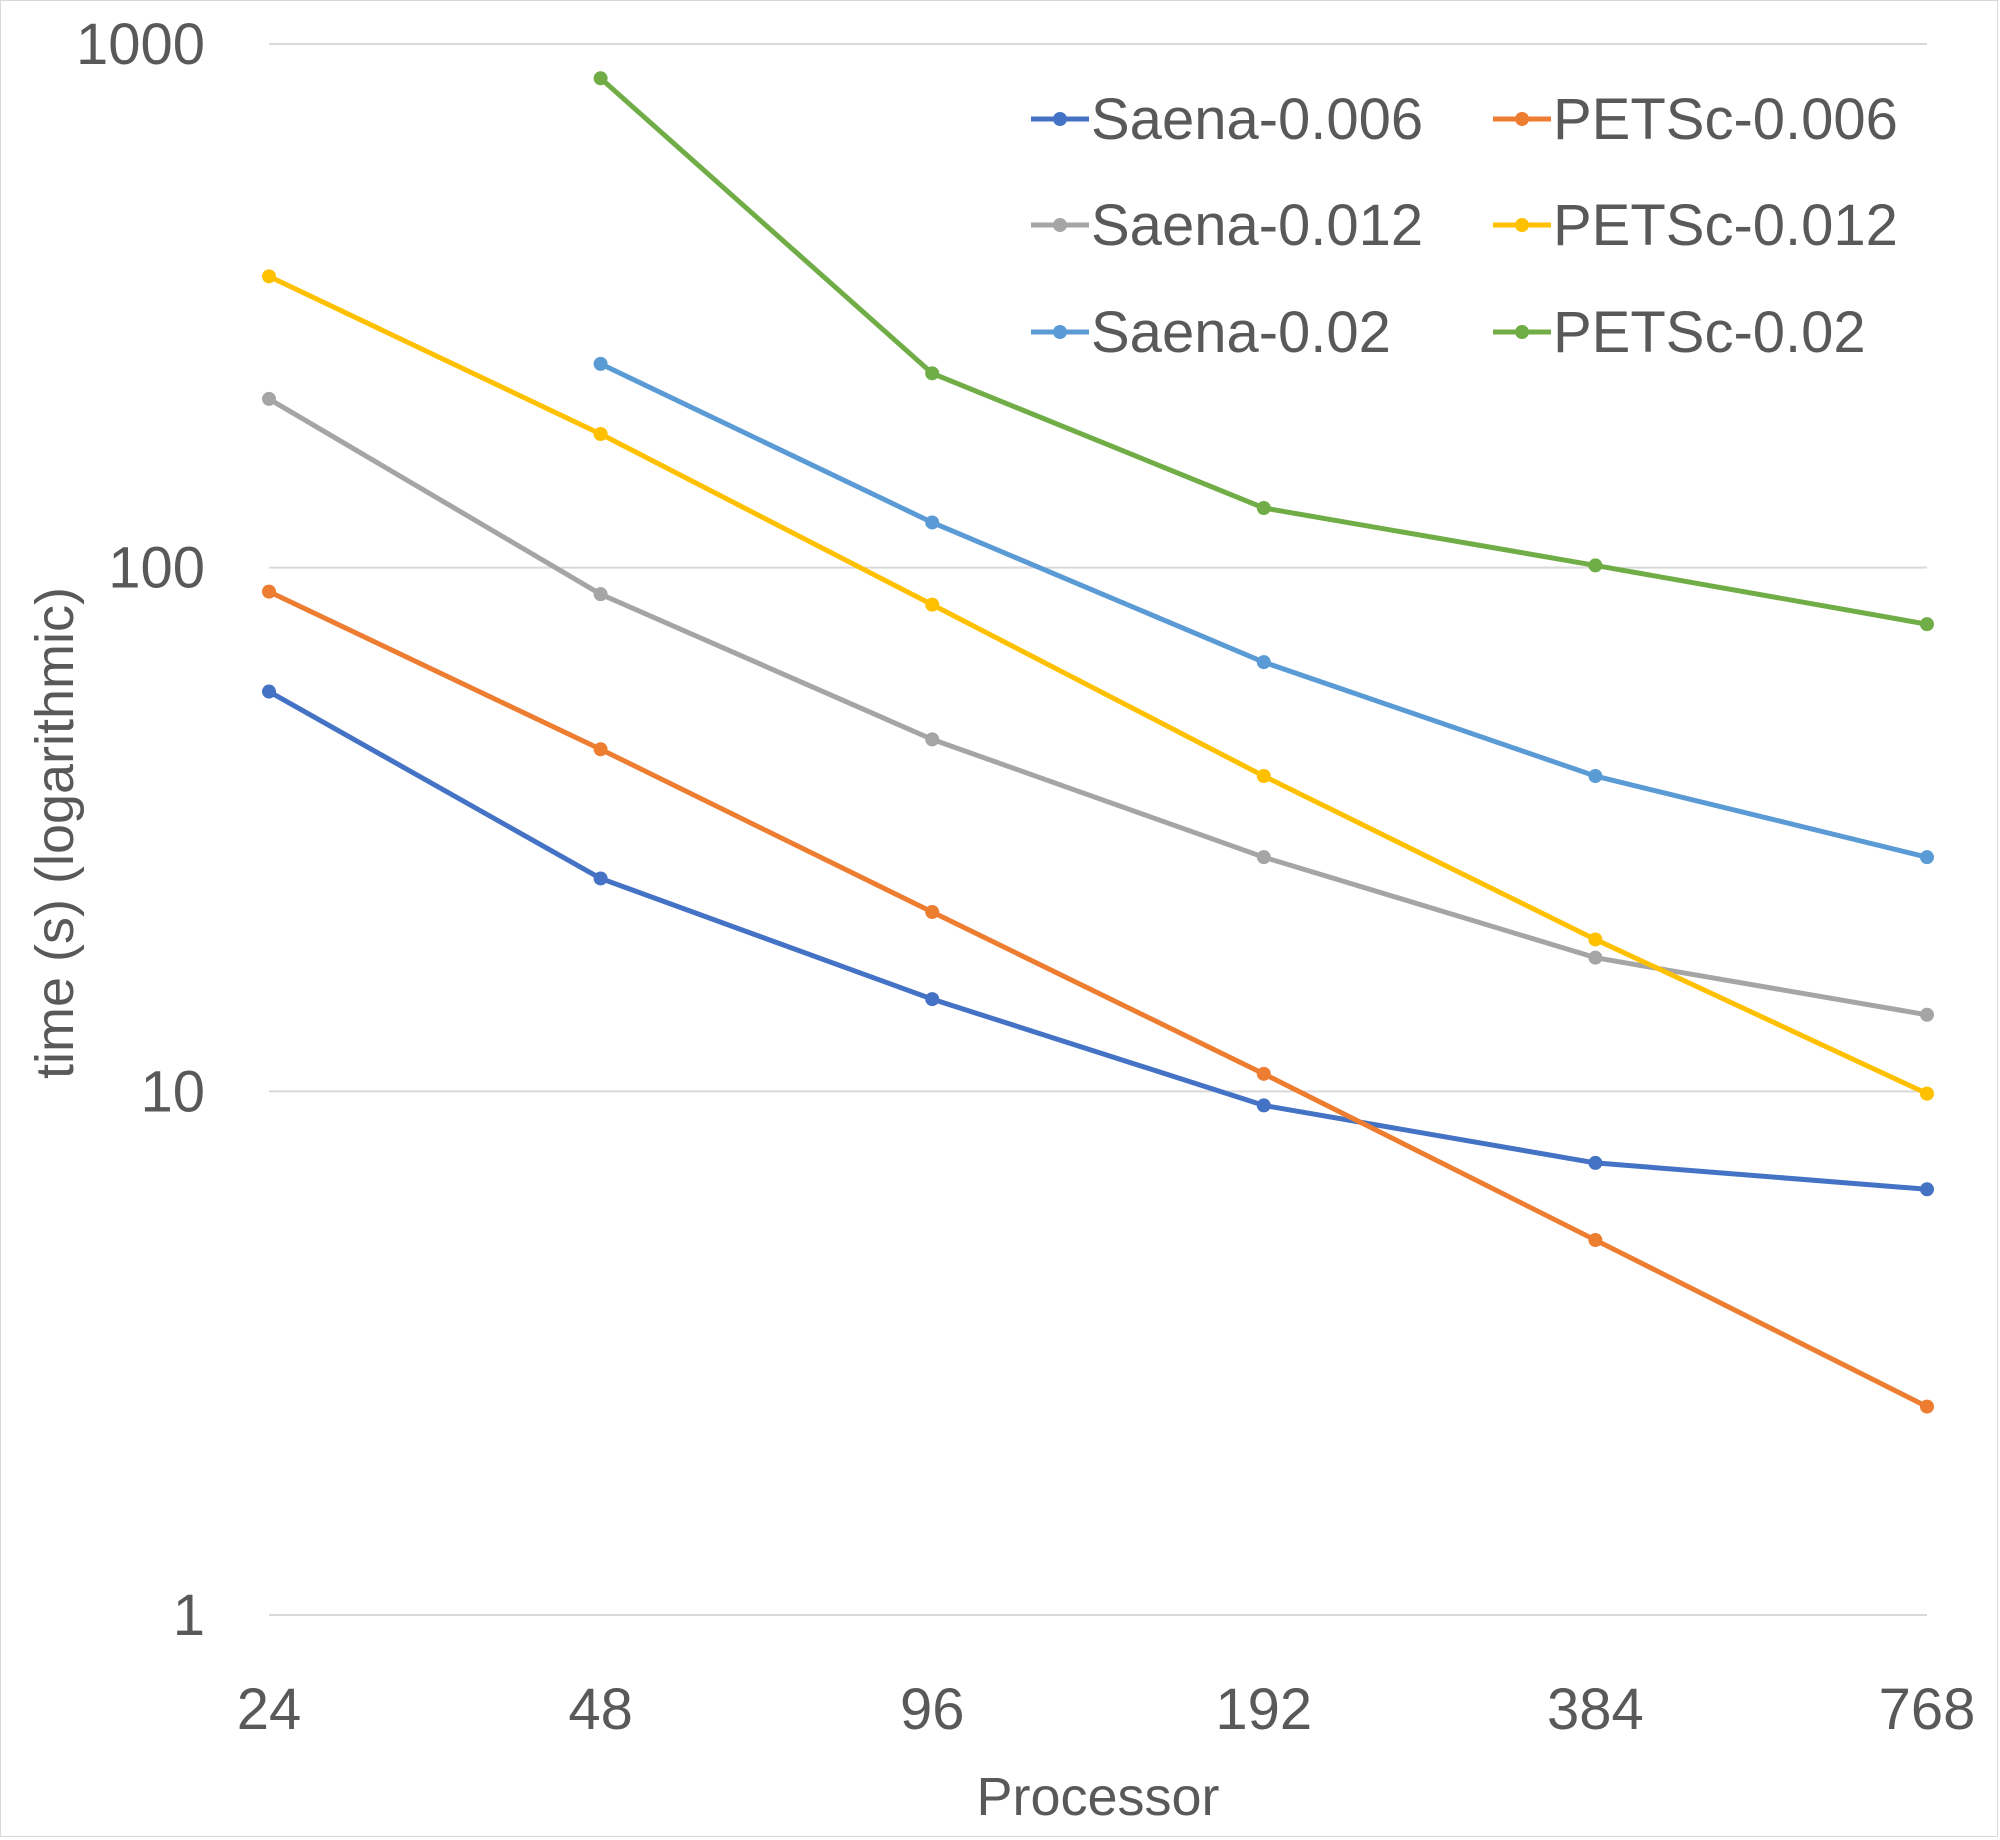 This screenshot has height=1840, width=2000. I want to click on x-tick-label: 192, so click(1263, 1709).